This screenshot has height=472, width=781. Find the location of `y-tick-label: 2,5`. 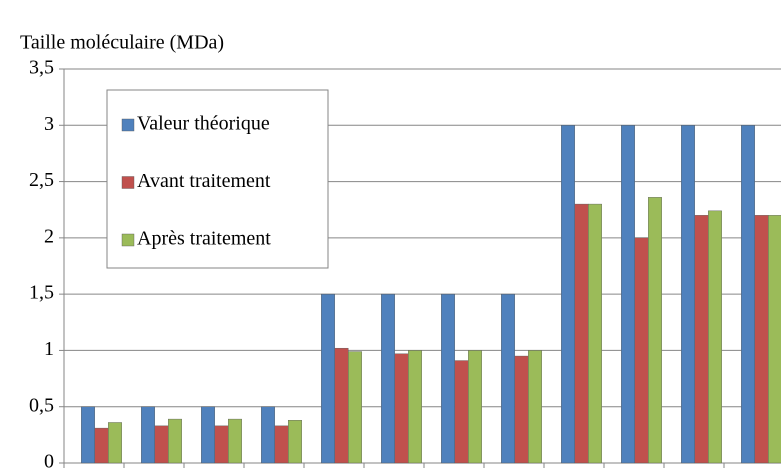

y-tick-label: 2,5 is located at coordinates (41, 180).